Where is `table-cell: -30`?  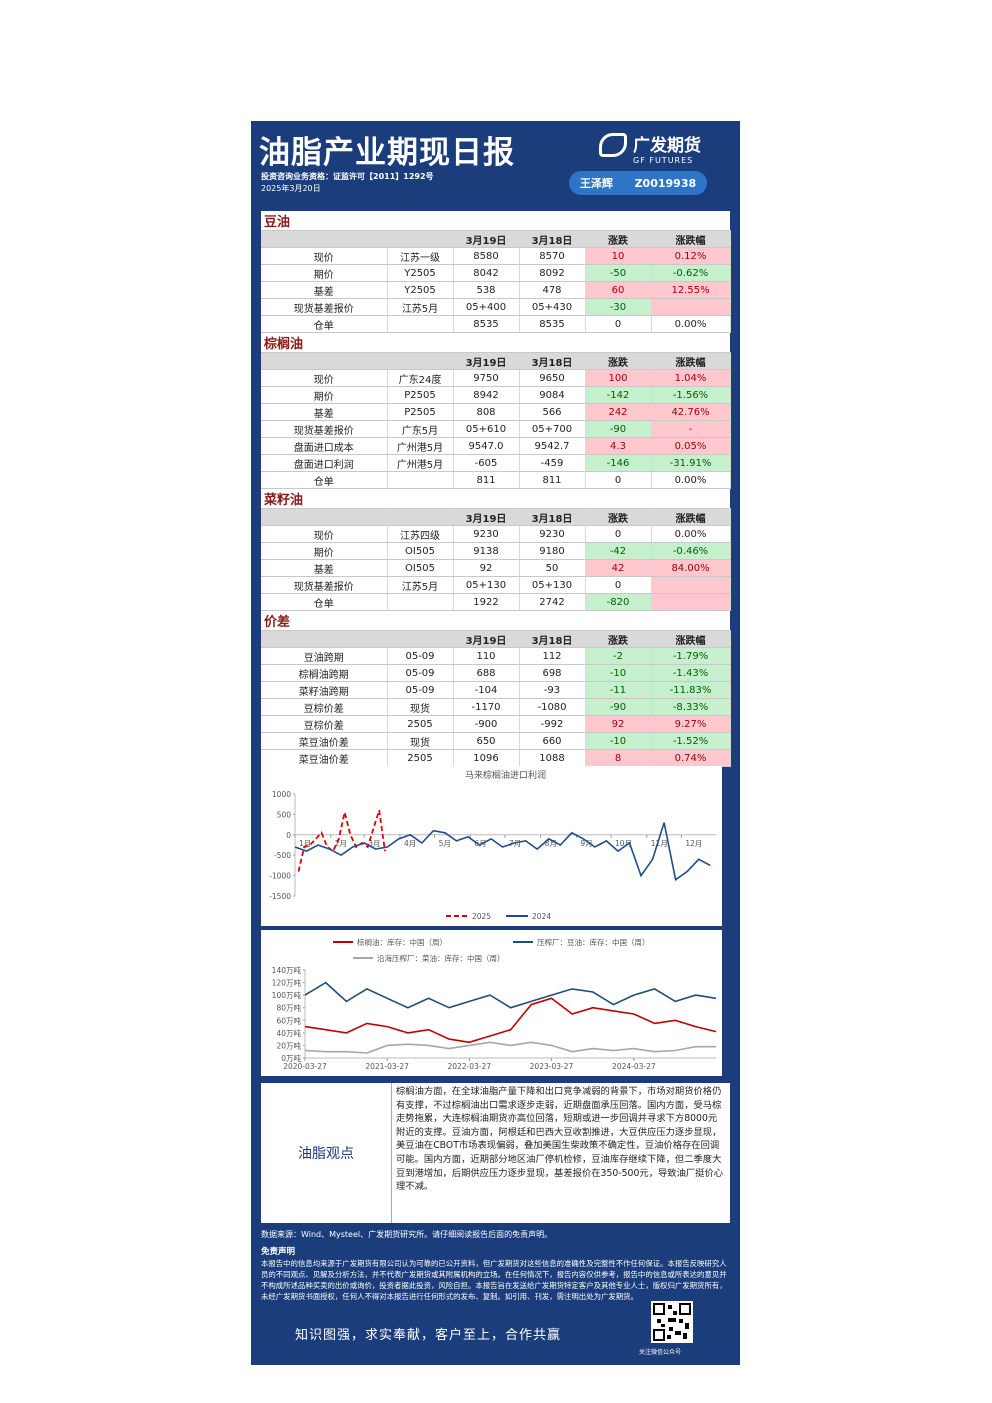
table-cell: -30 is located at coordinates (618, 307).